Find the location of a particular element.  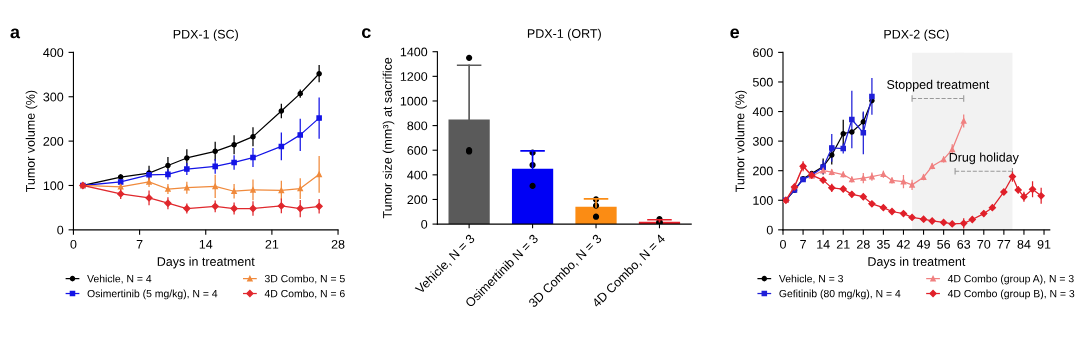

legend-label: Vehicle, N = 4 is located at coordinates (119, 279).